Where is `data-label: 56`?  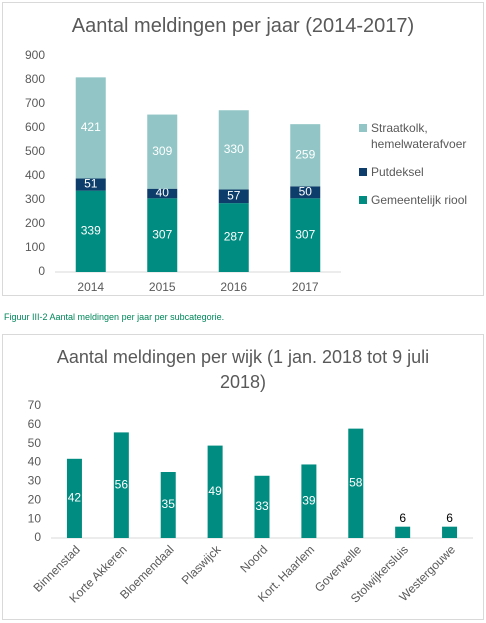
data-label: 56 is located at coordinates (122, 484).